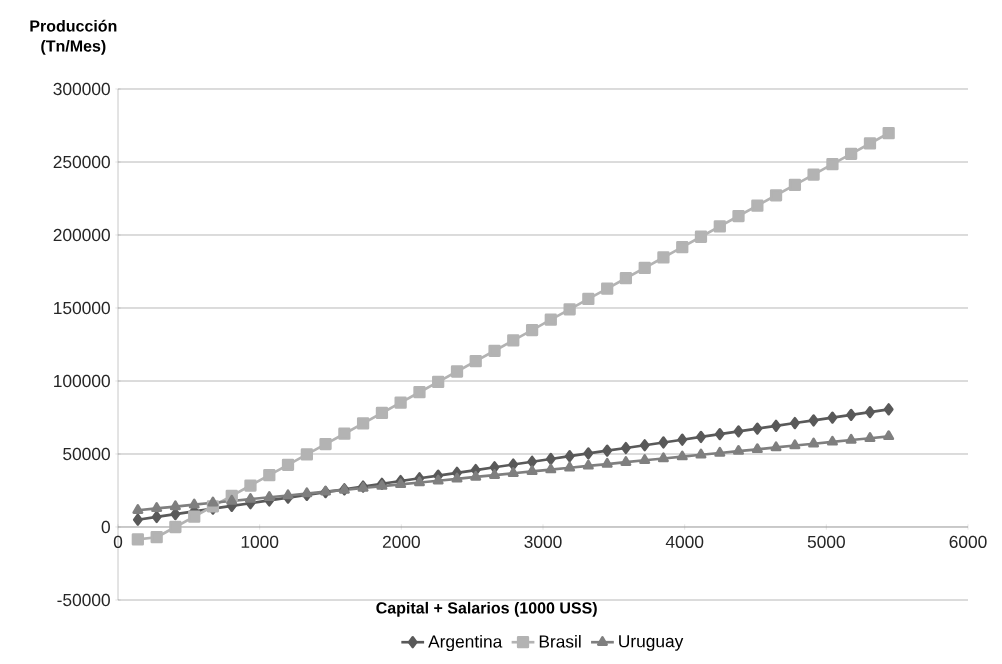 The height and width of the screenshot is (664, 1002). What do you see at coordinates (86, 454) in the screenshot?
I see `y-tick-label: 50000` at bounding box center [86, 454].